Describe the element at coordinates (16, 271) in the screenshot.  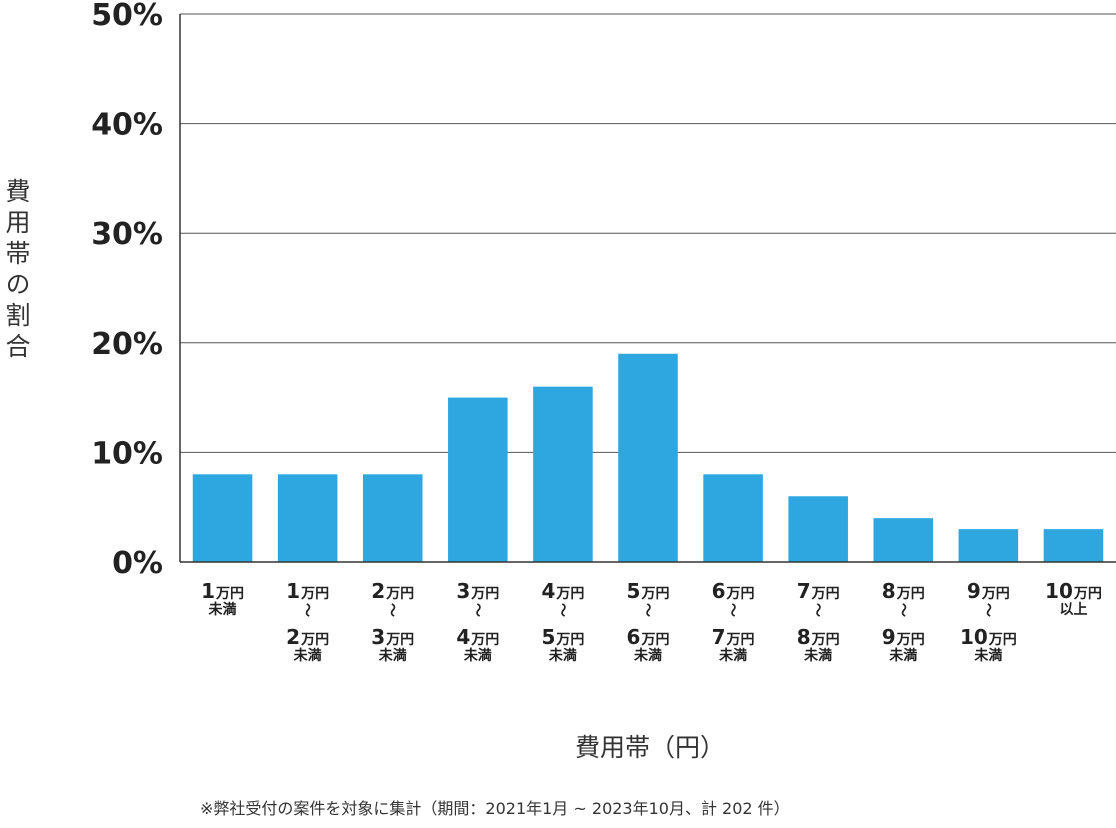
I see `y-axis-label: 費用帯の割合` at that location.